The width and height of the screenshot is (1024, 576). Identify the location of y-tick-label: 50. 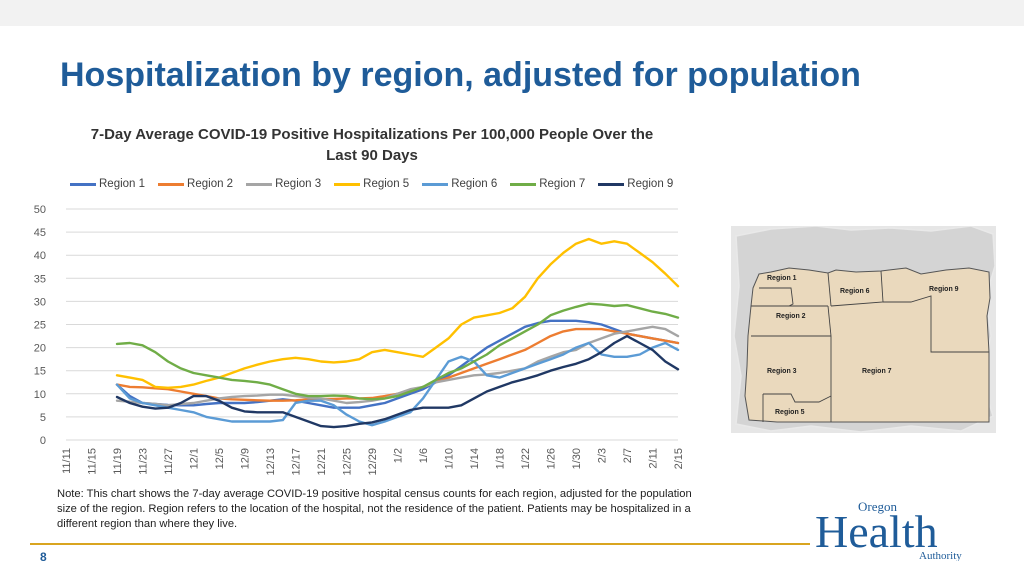
(40, 210).